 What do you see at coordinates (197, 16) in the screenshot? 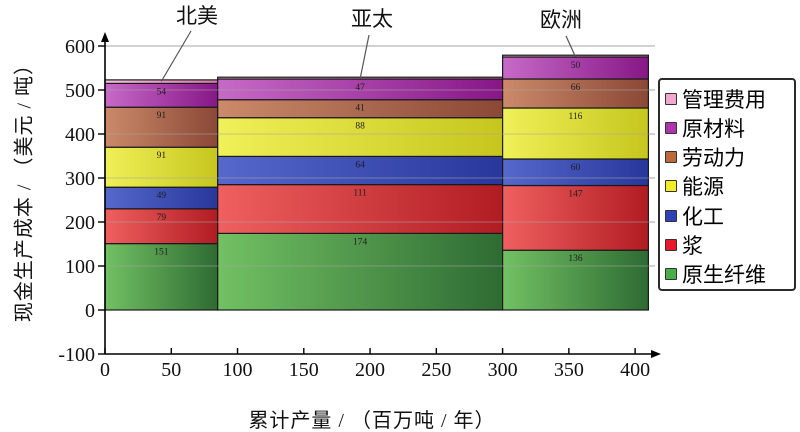
I see `region-label-north-america: 北美` at bounding box center [197, 16].